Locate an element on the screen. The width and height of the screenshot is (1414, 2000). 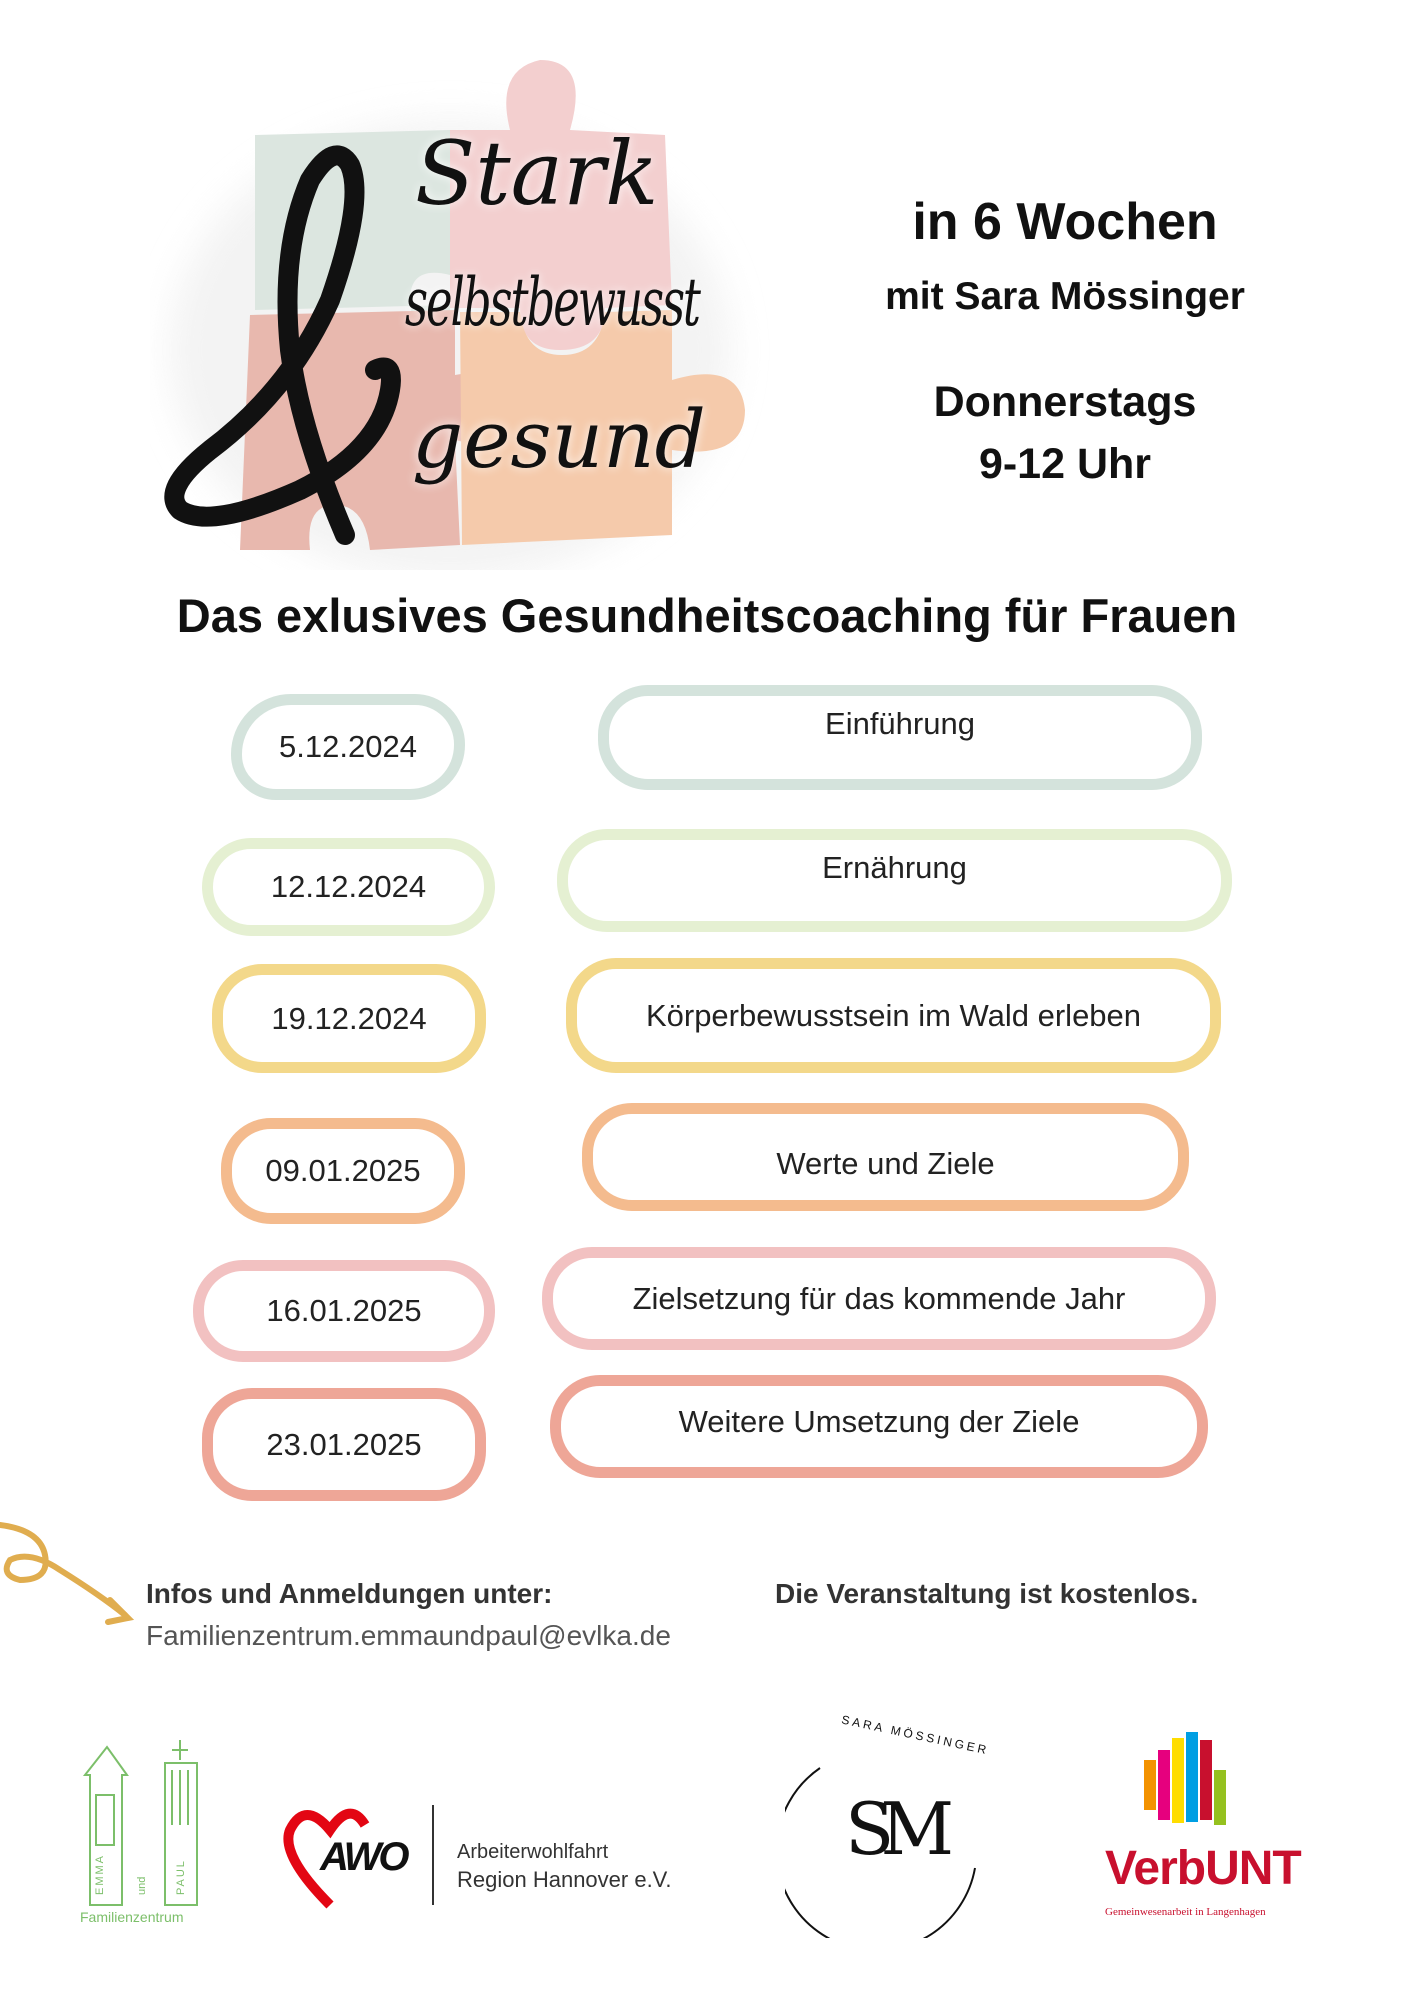
session-topic: Einführung is located at coordinates (900, 737).